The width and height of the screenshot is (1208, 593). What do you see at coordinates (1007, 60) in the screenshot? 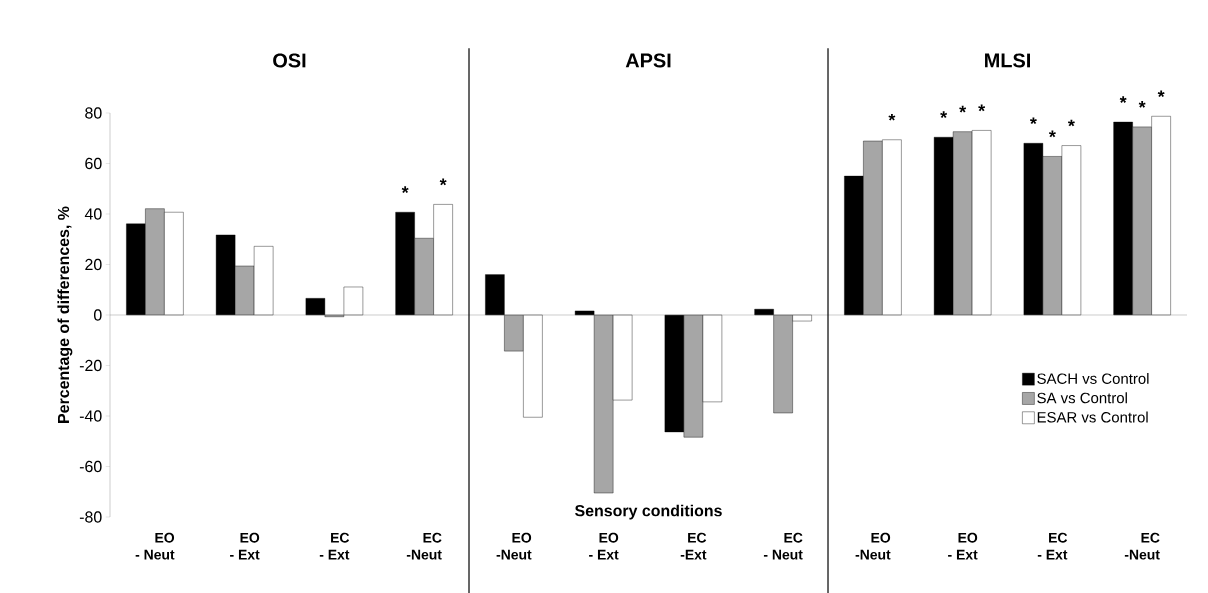
I see `text: MLSI` at bounding box center [1007, 60].